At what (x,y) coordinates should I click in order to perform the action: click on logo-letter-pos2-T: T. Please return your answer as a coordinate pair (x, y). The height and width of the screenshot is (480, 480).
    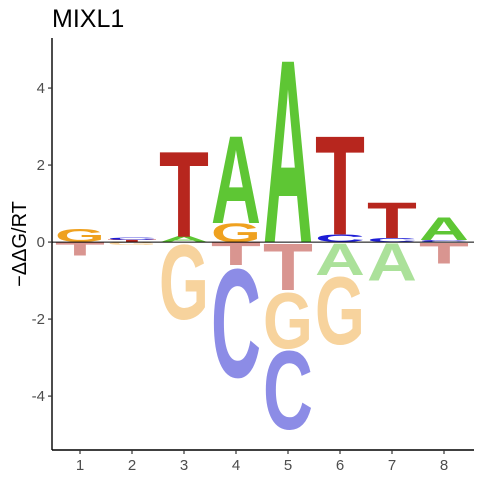
    Looking at the image, I should click on (132, 241).